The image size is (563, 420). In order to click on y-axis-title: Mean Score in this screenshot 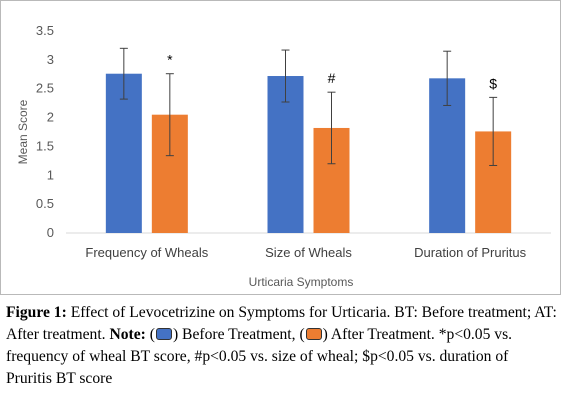, I will do `click(23, 131)`.